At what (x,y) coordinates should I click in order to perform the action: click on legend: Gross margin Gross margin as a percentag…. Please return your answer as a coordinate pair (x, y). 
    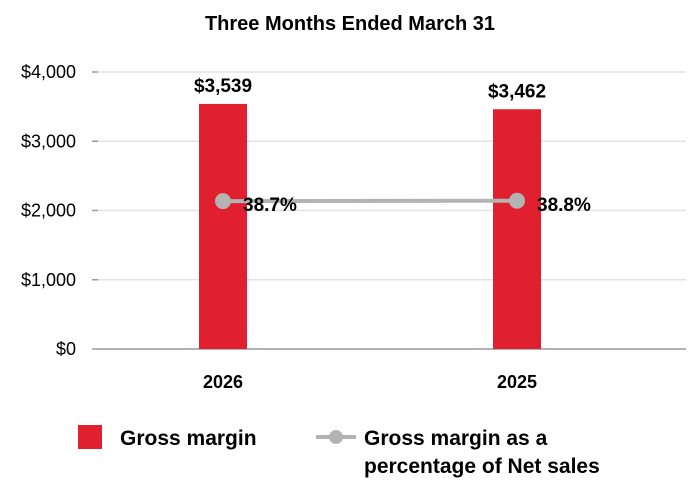
    Looking at the image, I should click on (339, 451).